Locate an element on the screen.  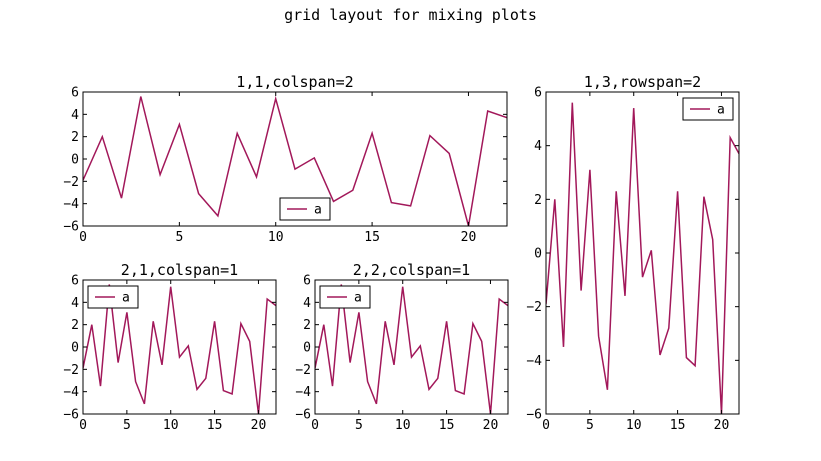
subplot-title: 2,1,colspan=1 is located at coordinates (179, 270).